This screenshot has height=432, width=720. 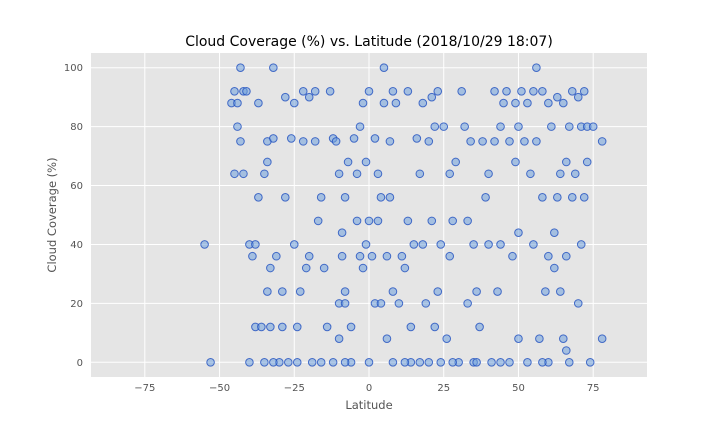 What do you see at coordinates (219, 388) in the screenshot?
I see `x-tick-label: −50` at bounding box center [219, 388].